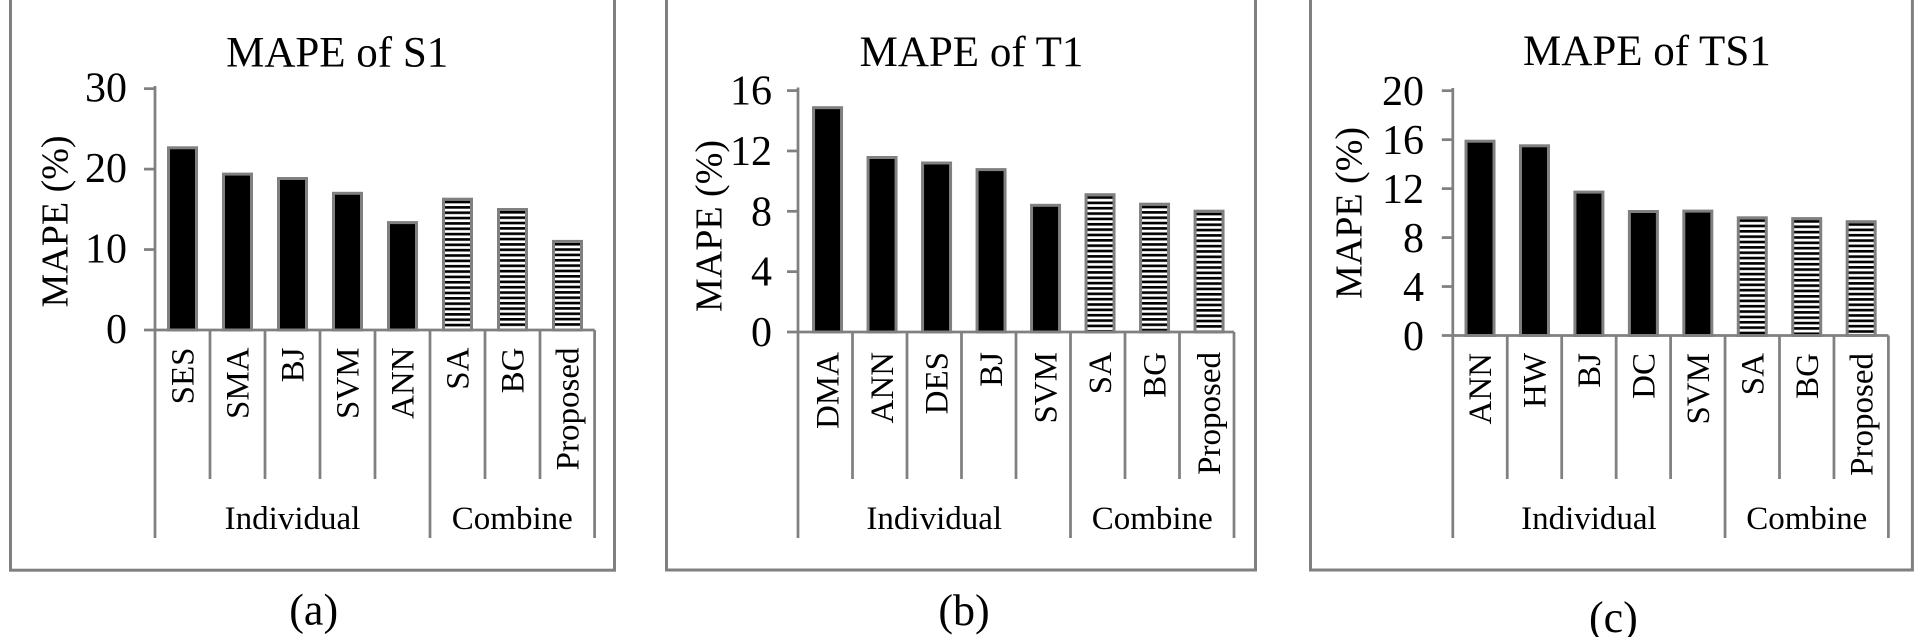 The width and height of the screenshot is (1930, 642). Describe the element at coordinates (1644, 376) in the screenshot. I see `svg-text: DC` at that location.